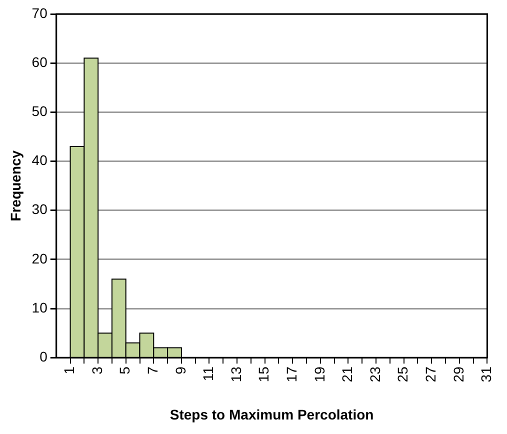 This screenshot has height=434, width=507. I want to click on x-tick-label: 21, so click(347, 374).